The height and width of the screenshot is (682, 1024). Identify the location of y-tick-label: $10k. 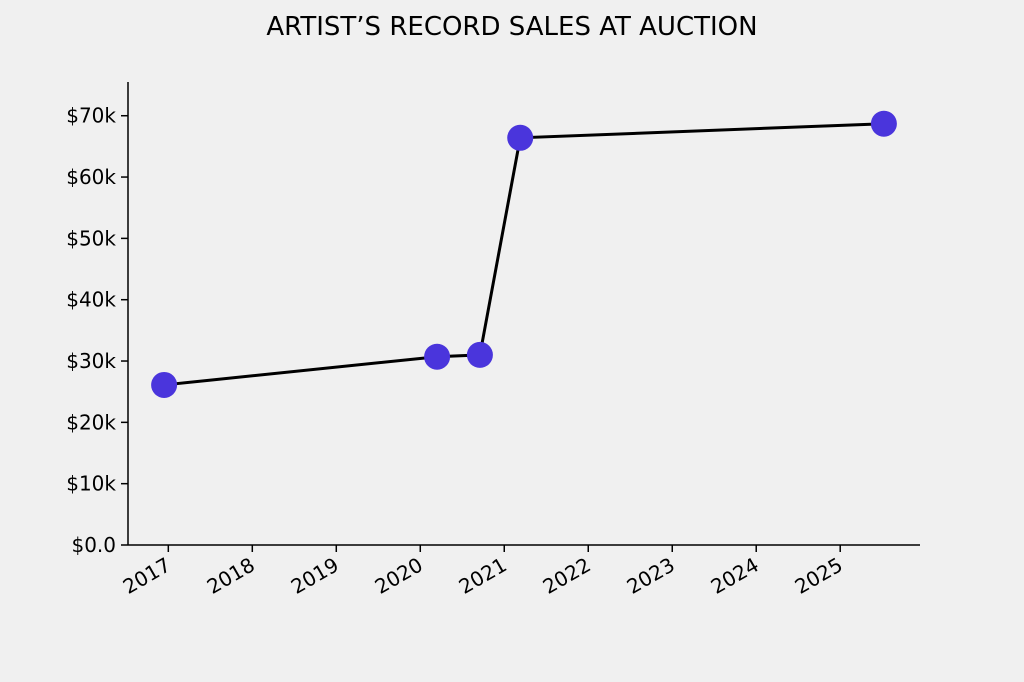
(91, 484).